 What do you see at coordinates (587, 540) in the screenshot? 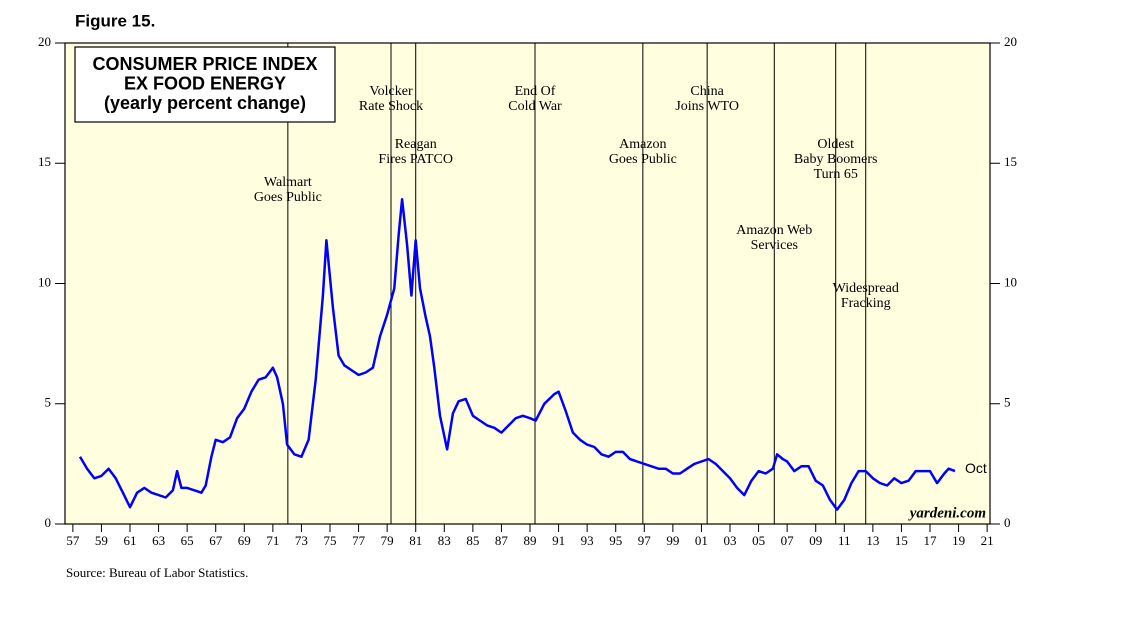
I see `x-tick-label: 93` at bounding box center [587, 540].